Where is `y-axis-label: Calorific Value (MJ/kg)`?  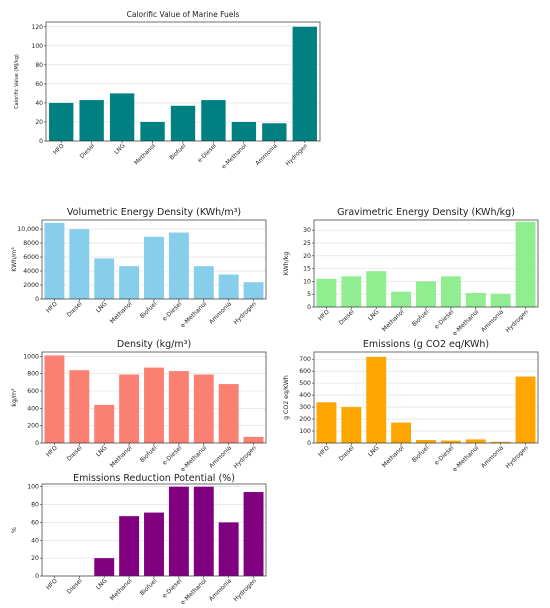 y-axis-label: Calorific Value (MJ/kg) is located at coordinates (17, 81).